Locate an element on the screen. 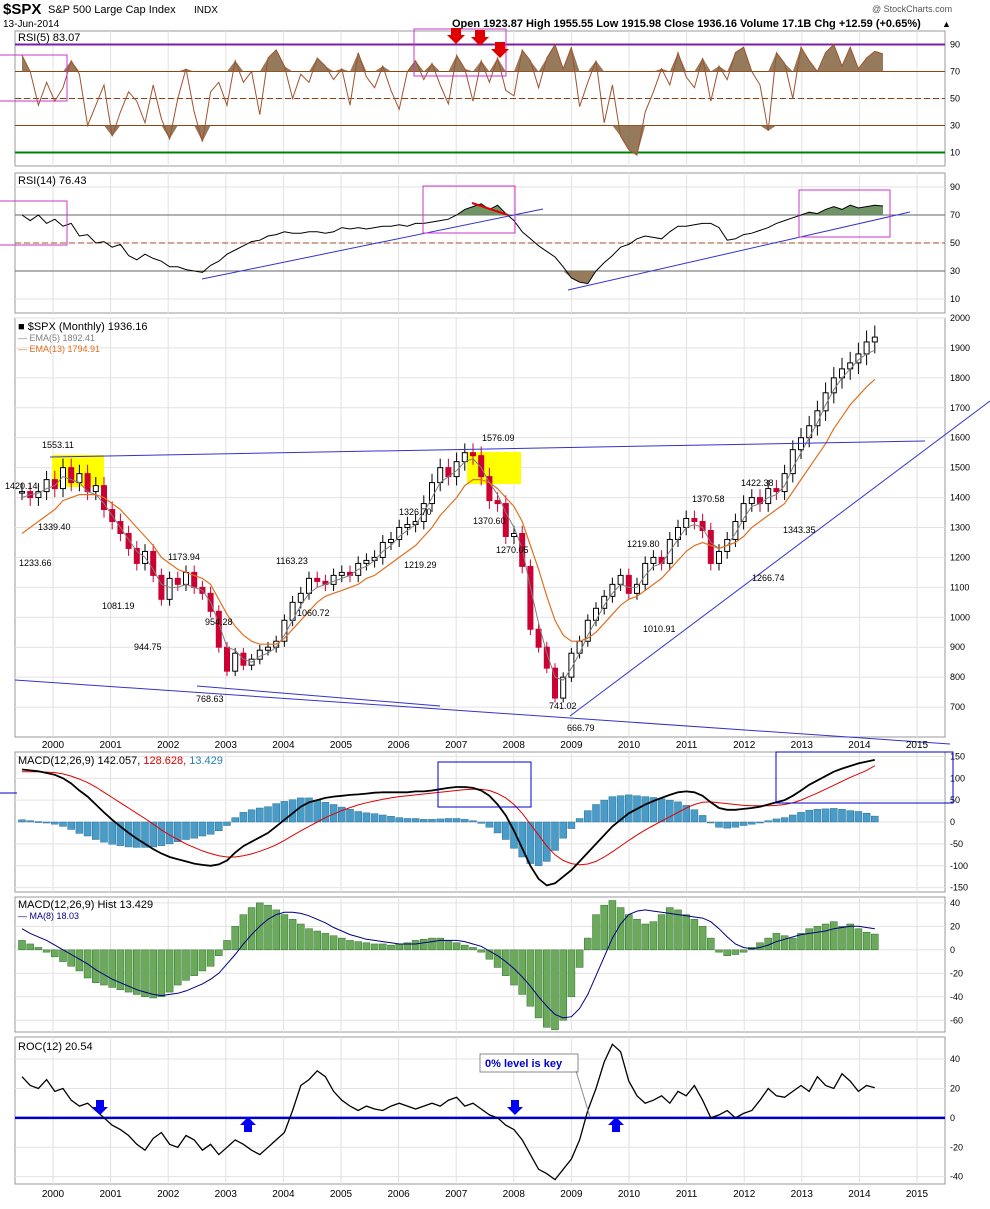 Image resolution: width=990 pixels, height=1209 pixels. rsi5-overbought-fill is located at coordinates (452, 58).